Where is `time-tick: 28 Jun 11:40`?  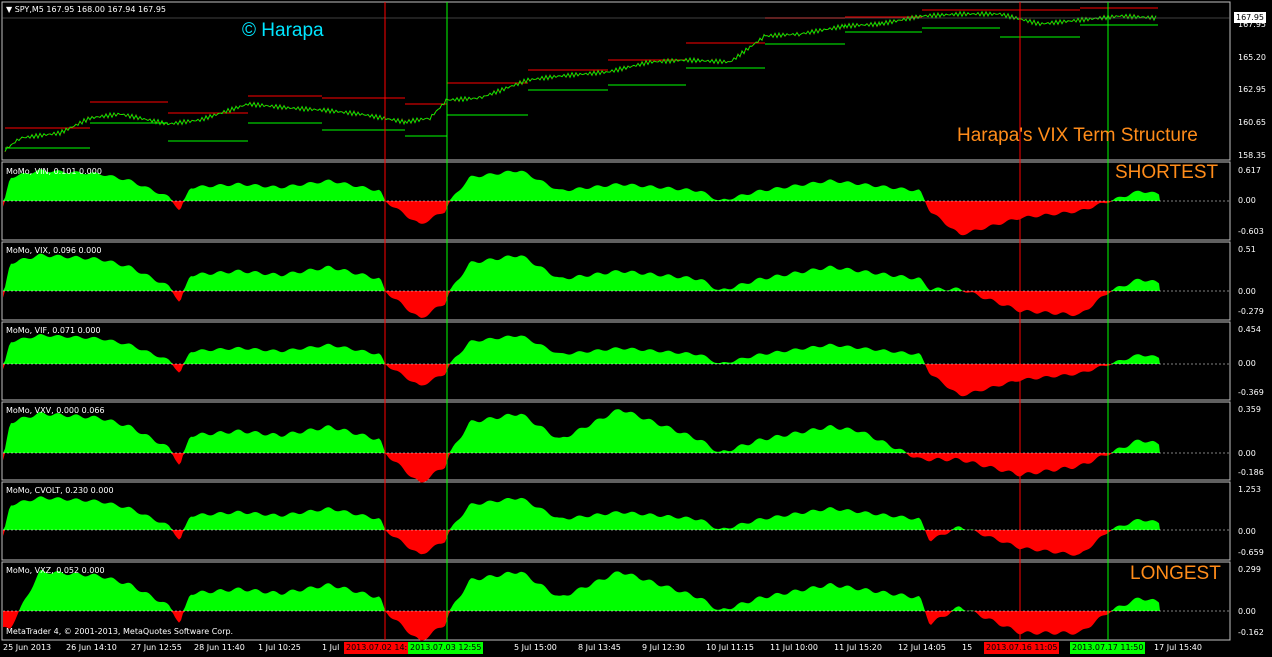
time-tick: 28 Jun 11:40 is located at coordinates (219, 647).